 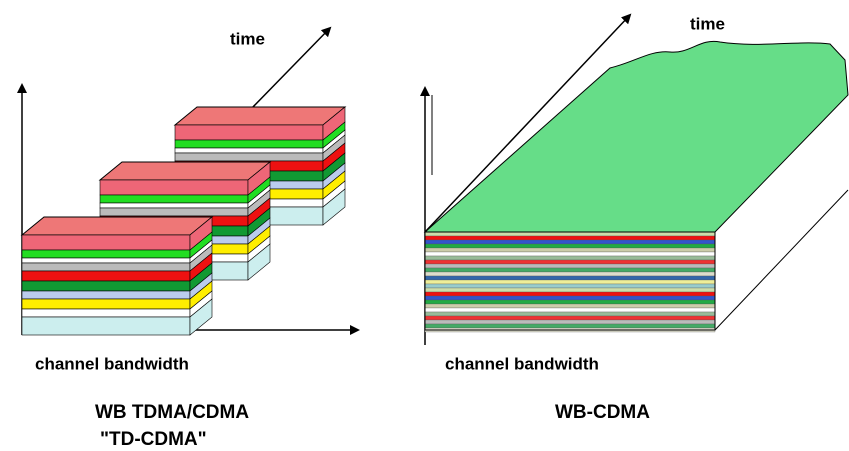 I want to click on guide-line, so click(x=781, y=260).